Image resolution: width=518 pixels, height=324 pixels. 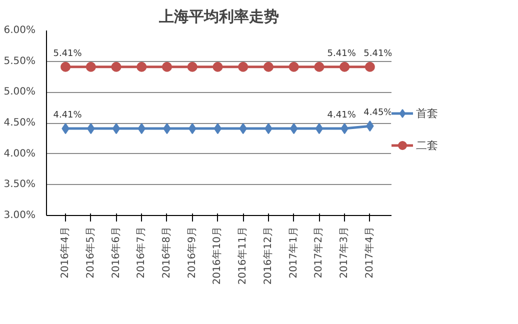 I want to click on legend-label: 二套, so click(x=427, y=145).